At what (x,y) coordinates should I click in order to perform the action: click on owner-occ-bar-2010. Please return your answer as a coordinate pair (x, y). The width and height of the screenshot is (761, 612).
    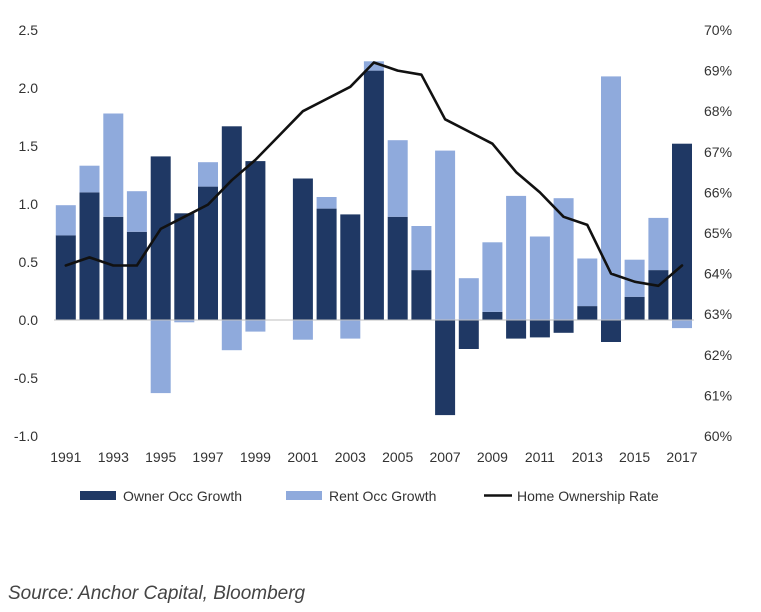
    Looking at the image, I should click on (516, 329).